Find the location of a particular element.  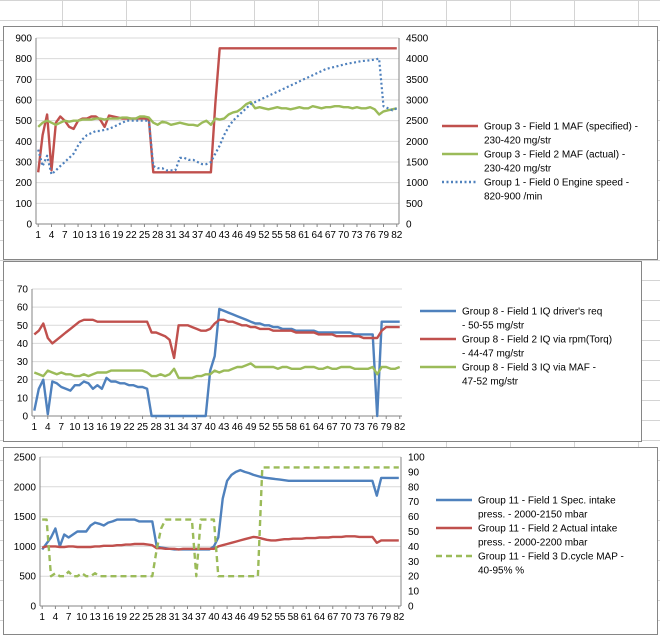

y-tick-label: 100 is located at coordinates (23, 204).